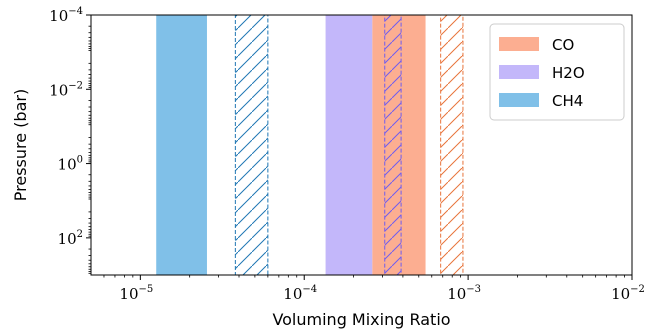  What do you see at coordinates (300, 293) in the screenshot?
I see `x-tick-label: 10⁻⁴` at bounding box center [300, 293].